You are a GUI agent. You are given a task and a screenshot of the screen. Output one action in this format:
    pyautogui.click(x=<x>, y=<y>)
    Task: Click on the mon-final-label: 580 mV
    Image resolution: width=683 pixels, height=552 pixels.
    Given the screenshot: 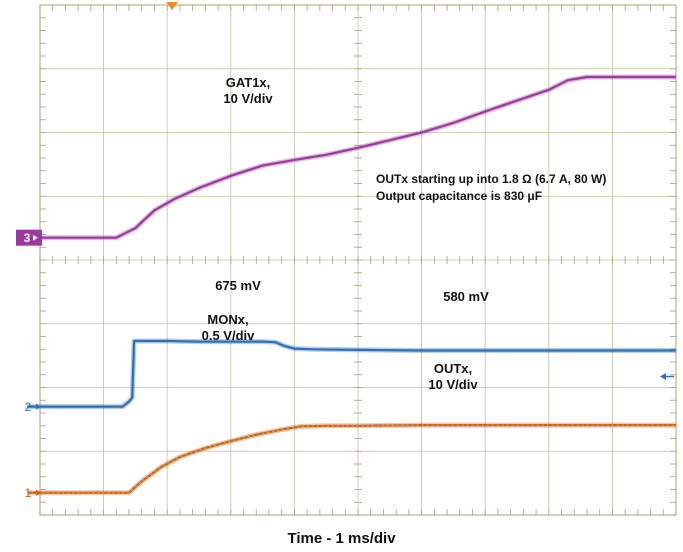 What is the action you would take?
    pyautogui.click(x=466, y=296)
    